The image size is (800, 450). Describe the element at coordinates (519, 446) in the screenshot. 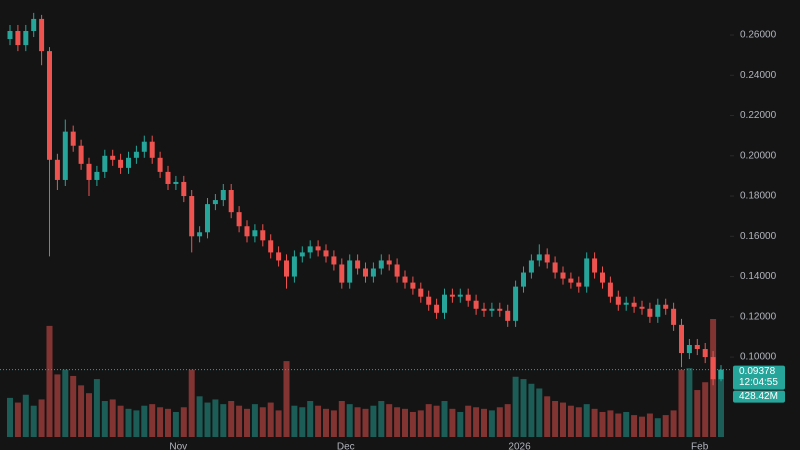

I see `x-tick-label: 2026` at that location.